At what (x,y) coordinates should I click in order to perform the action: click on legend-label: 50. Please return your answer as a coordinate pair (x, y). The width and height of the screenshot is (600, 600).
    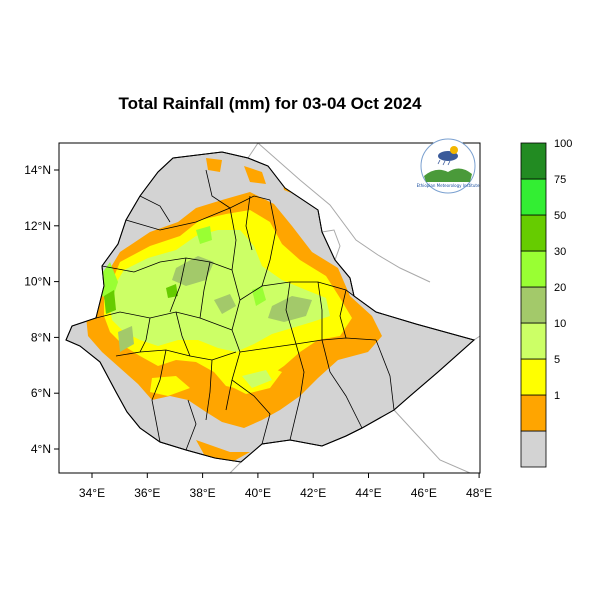
    Looking at the image, I should click on (560, 216).